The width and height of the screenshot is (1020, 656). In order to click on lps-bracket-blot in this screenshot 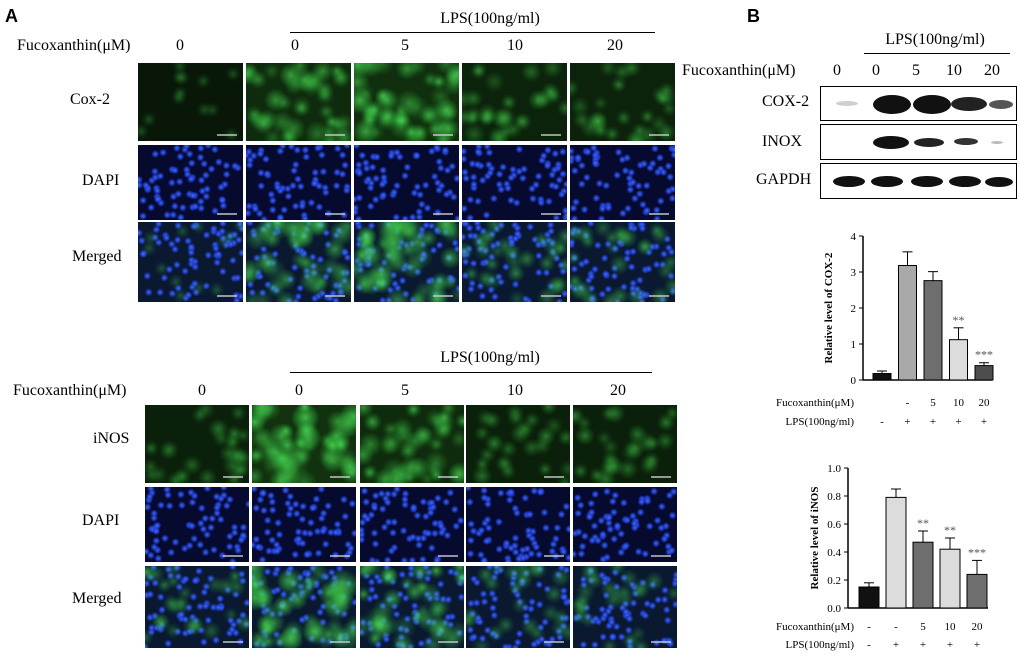, I will do `click(937, 53)`.